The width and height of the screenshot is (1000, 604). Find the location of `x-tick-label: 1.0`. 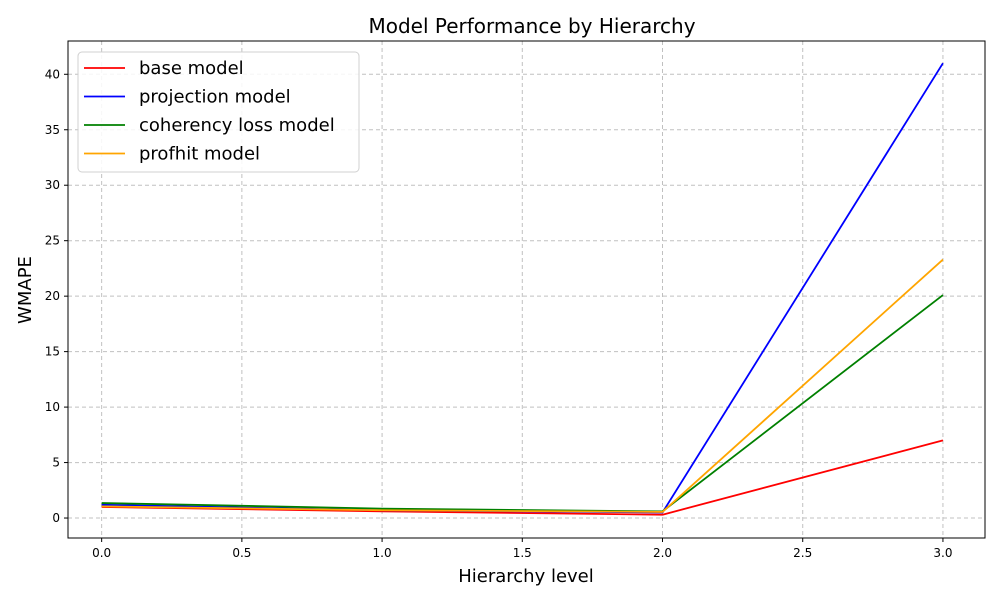

x-tick-label: 1.0 is located at coordinates (382, 553).